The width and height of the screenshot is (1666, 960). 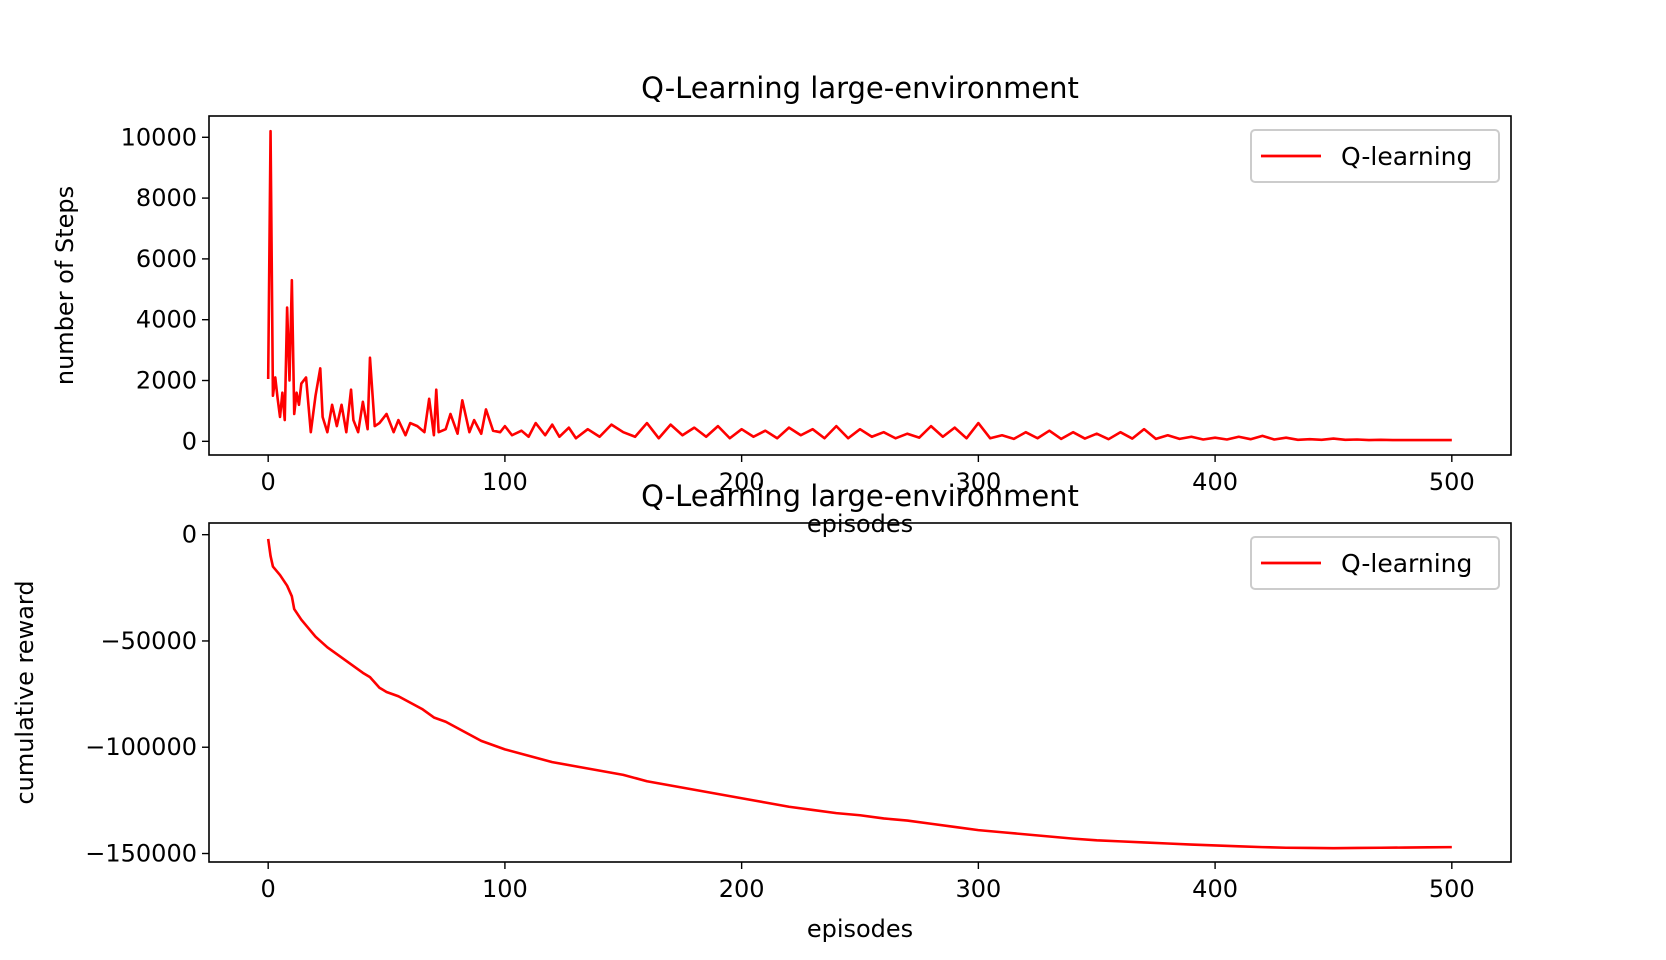 I want to click on y-tick-label: 4000, so click(x=166, y=320).